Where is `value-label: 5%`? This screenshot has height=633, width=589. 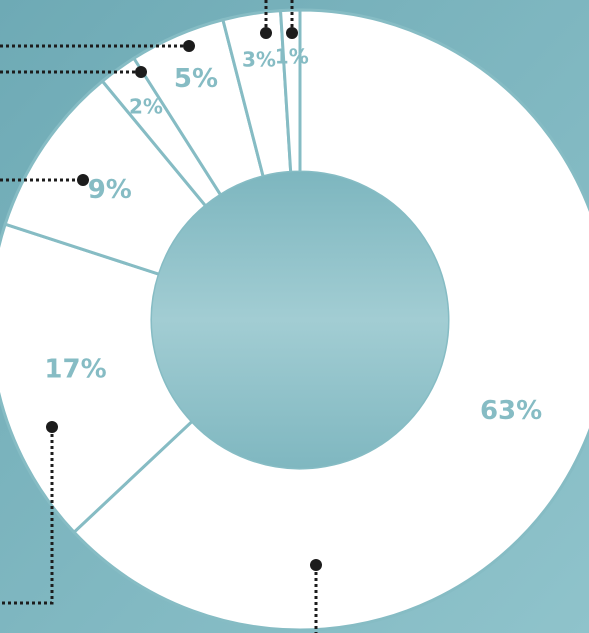 value-label: 5% is located at coordinates (196, 79).